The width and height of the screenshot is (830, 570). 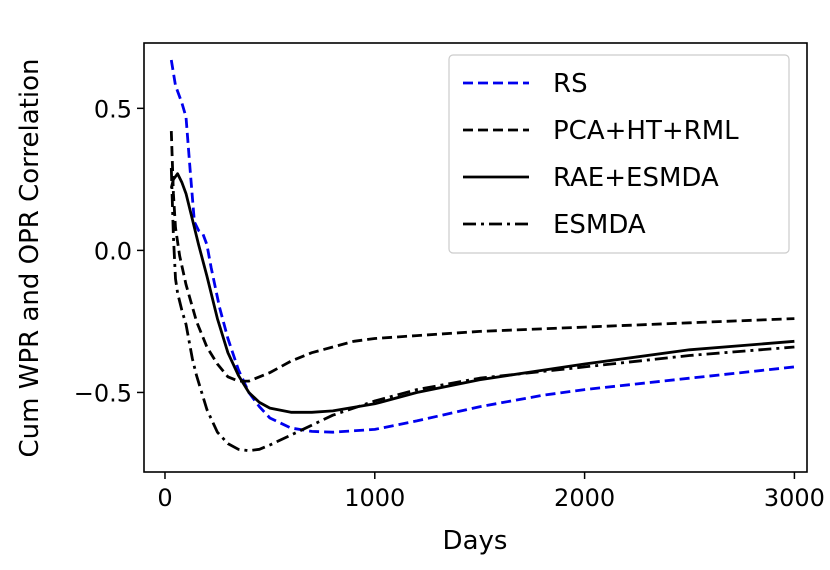 I want to click on y-axis-title: Cum WPR and OPR Correlation, so click(x=30, y=258).